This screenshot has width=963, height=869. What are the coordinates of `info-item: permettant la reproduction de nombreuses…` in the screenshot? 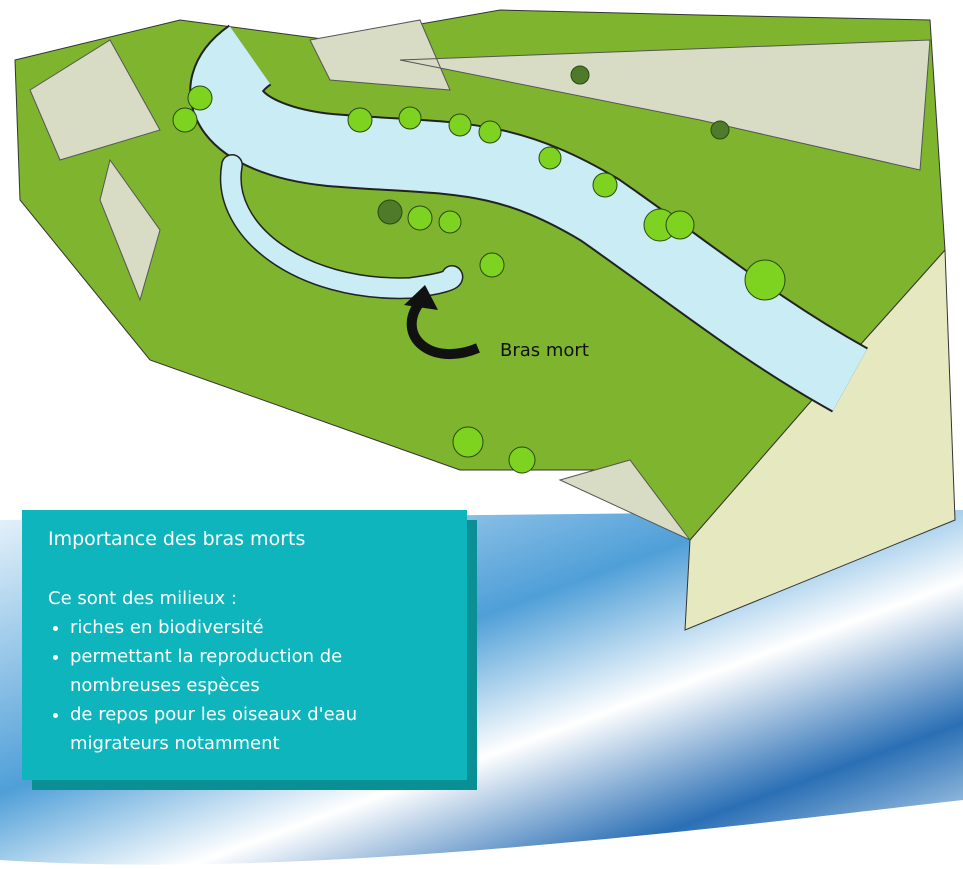 It's located at (255, 671).